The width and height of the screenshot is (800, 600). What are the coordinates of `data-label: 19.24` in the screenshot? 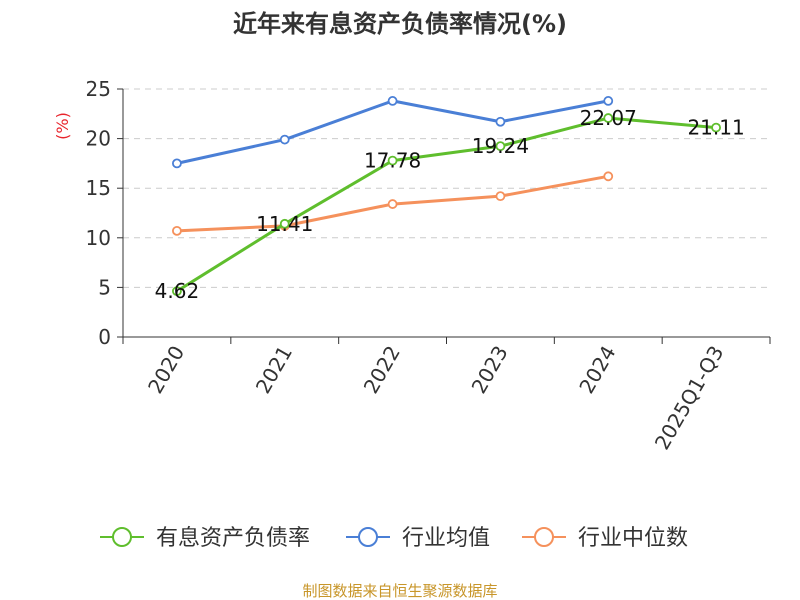 It's located at (500, 146).